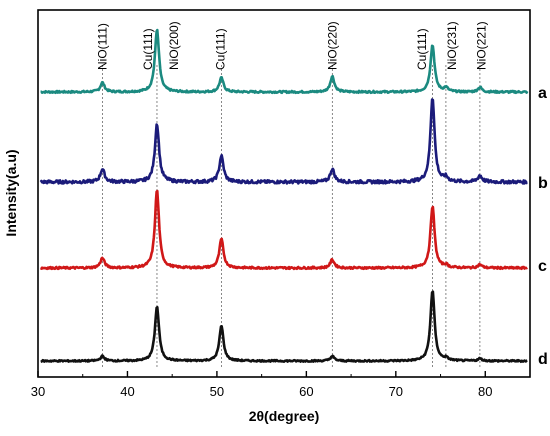 This screenshot has width=550, height=436. What do you see at coordinates (543, 359) in the screenshot?
I see `series-label-d: d` at bounding box center [543, 359].